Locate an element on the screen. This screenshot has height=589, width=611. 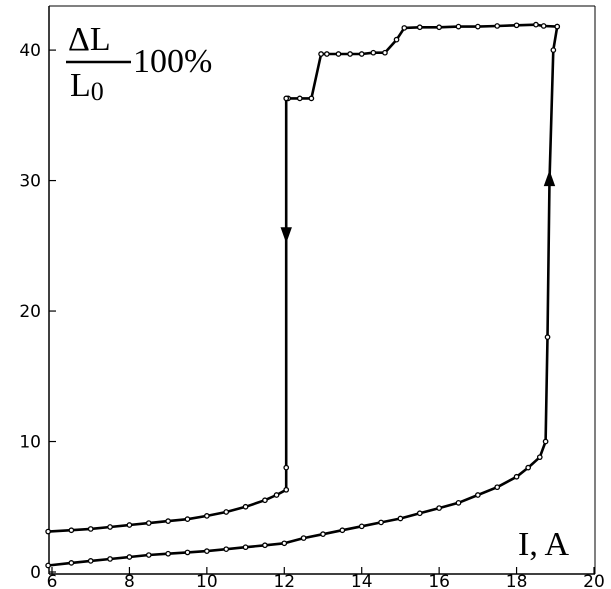
y-label-numerator: ΔL is located at coordinates (89, 39).